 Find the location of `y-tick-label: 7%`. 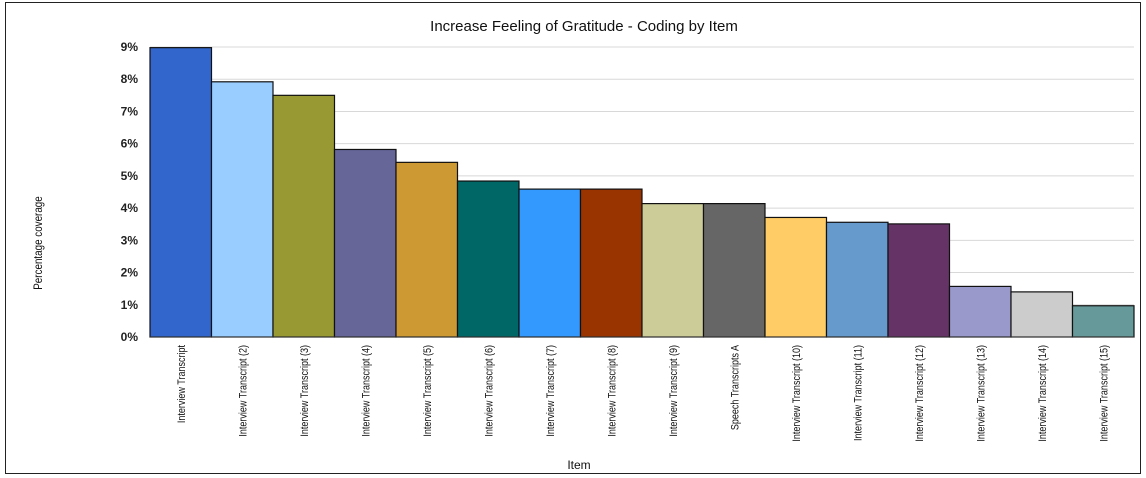

y-tick-label: 7% is located at coordinates (130, 111).